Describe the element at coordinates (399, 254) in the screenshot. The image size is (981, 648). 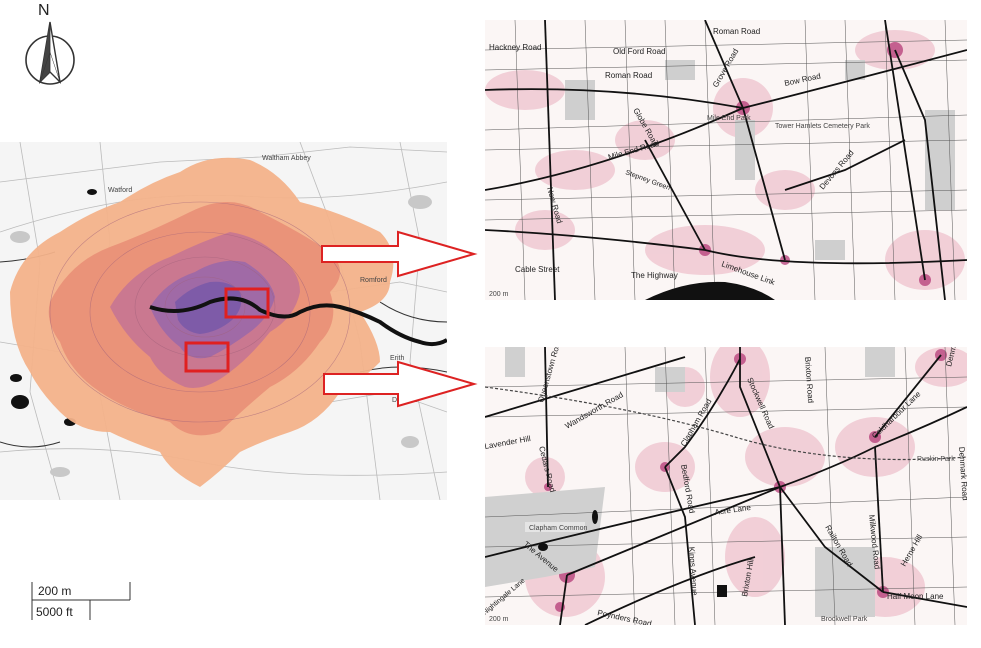
I see `arrow-icon-top` at that location.